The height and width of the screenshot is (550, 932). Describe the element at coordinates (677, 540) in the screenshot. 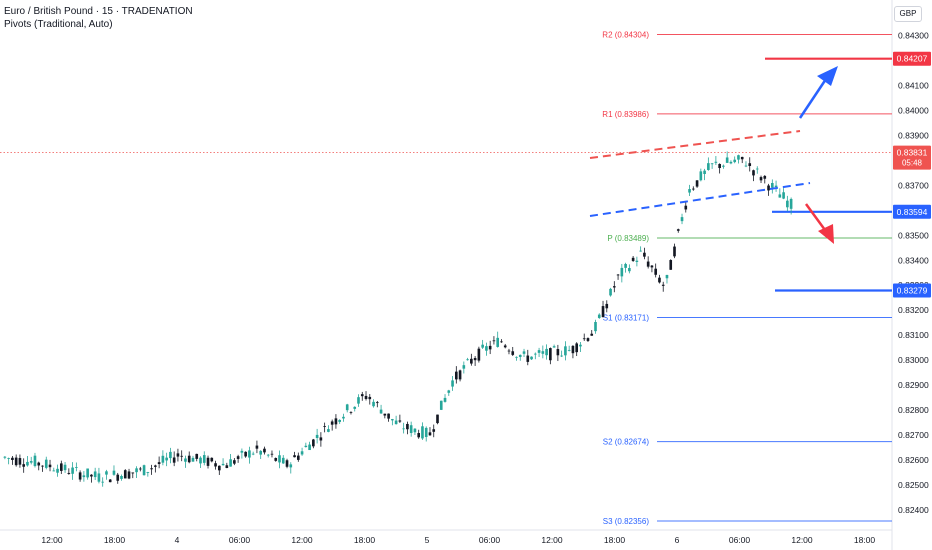

I see `x-tick-label: 6` at that location.